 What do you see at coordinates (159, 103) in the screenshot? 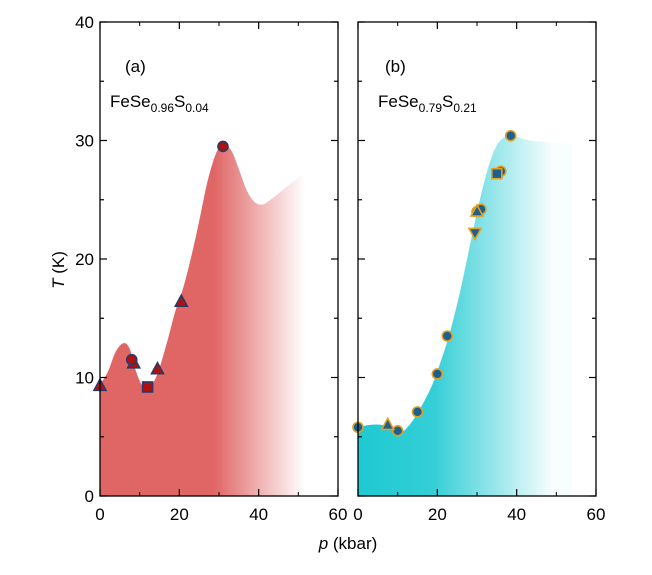
I see `panel-a-formula: FeSe0.96S0.04` at bounding box center [159, 103].